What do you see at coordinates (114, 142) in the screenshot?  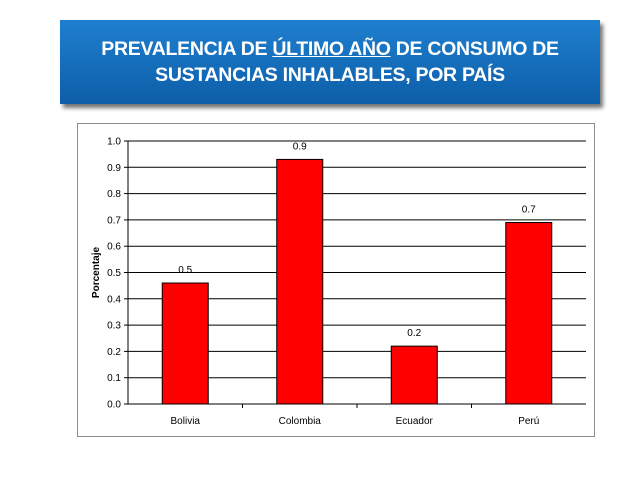 I see `y-tick-label: 1.0` at bounding box center [114, 142].